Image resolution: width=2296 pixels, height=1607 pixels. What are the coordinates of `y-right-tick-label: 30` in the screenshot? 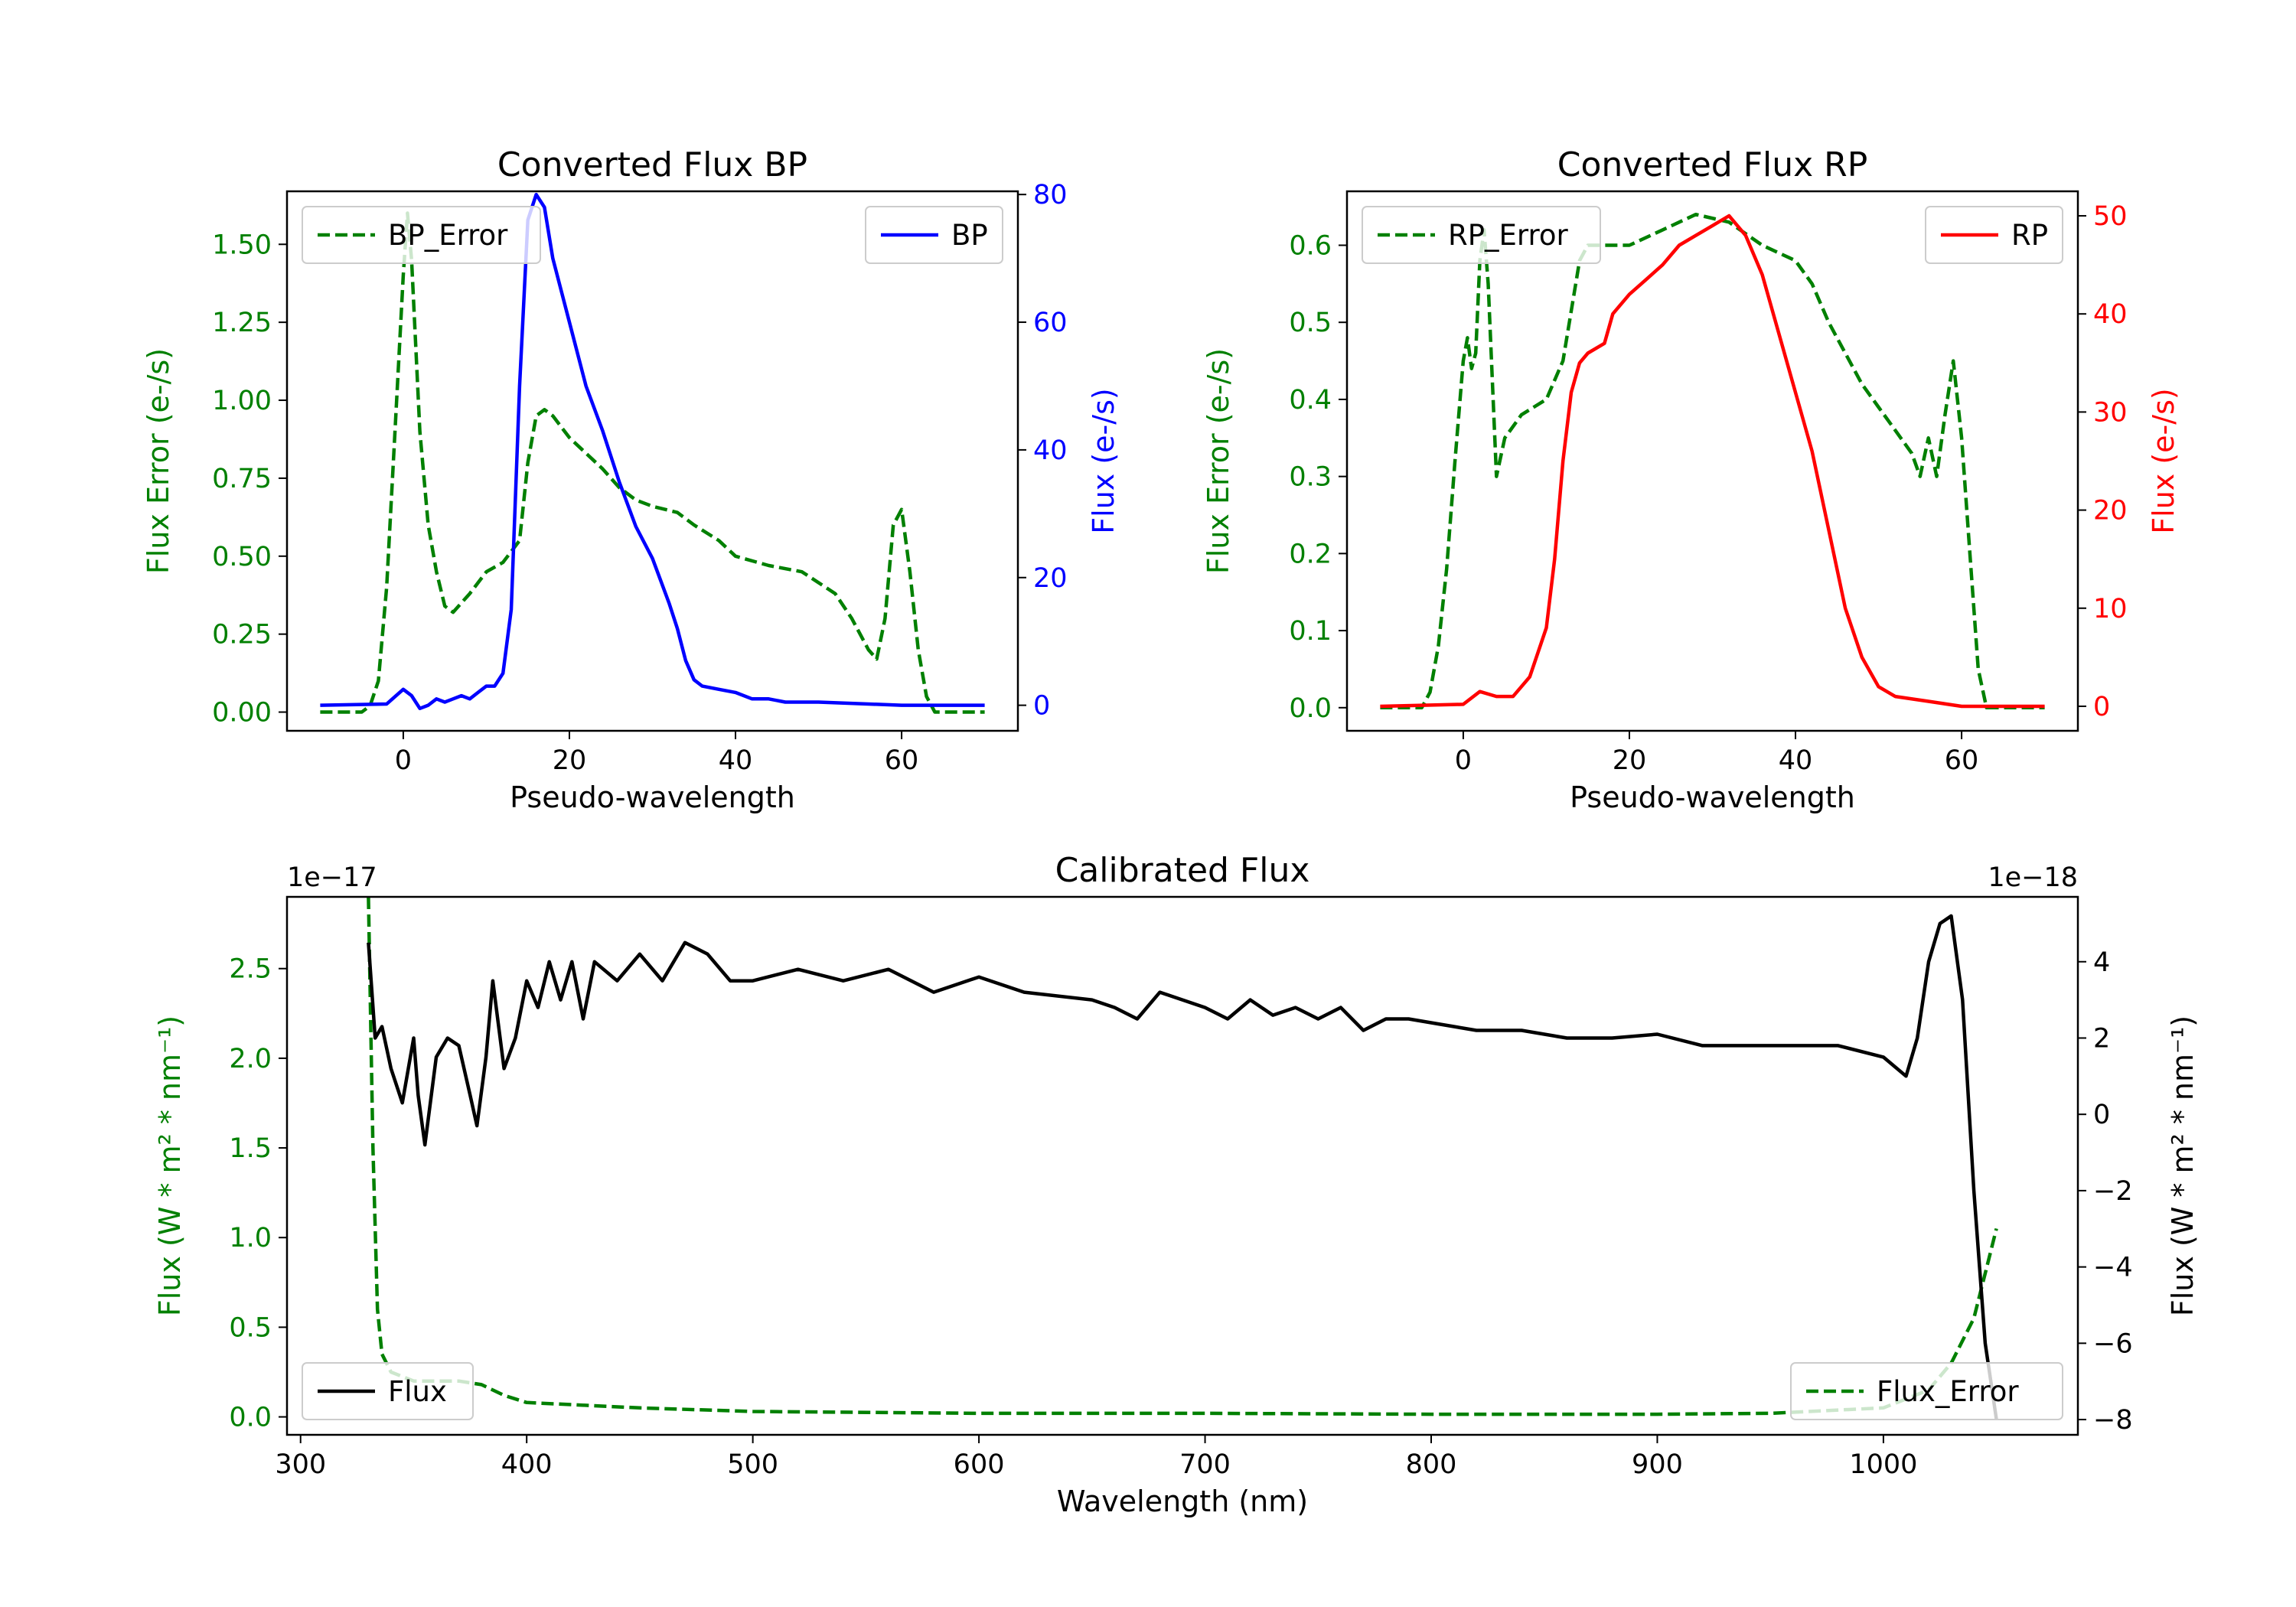 It's located at (2110, 413).